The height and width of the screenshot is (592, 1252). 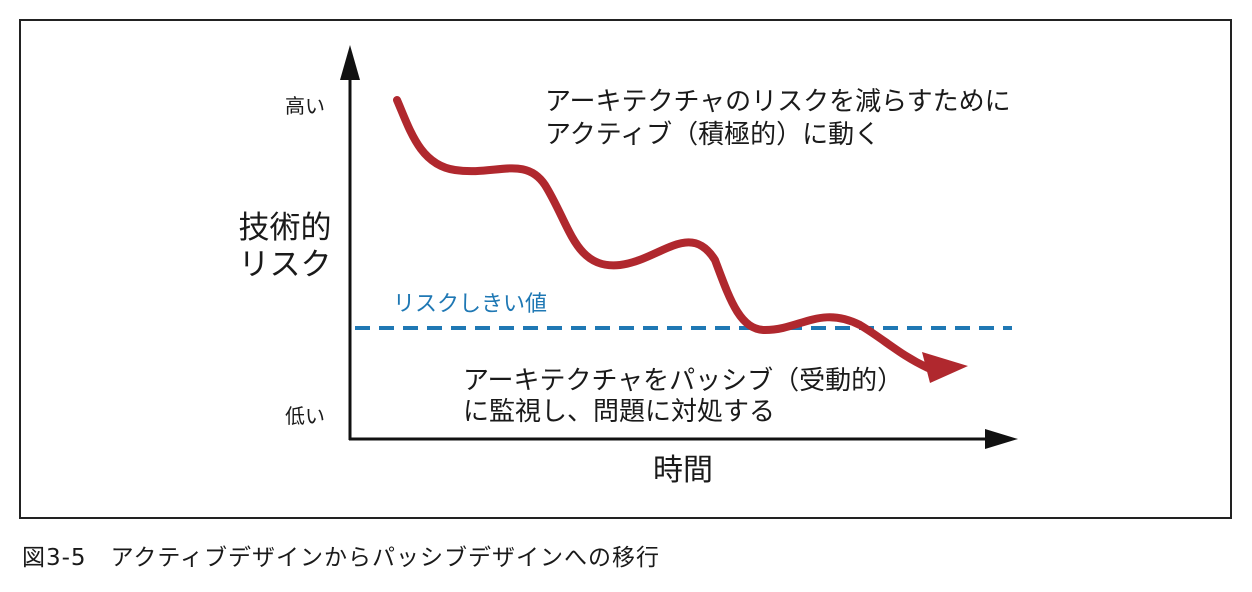 I want to click on y-axis-title-line-2: リスク, so click(x=285, y=265).